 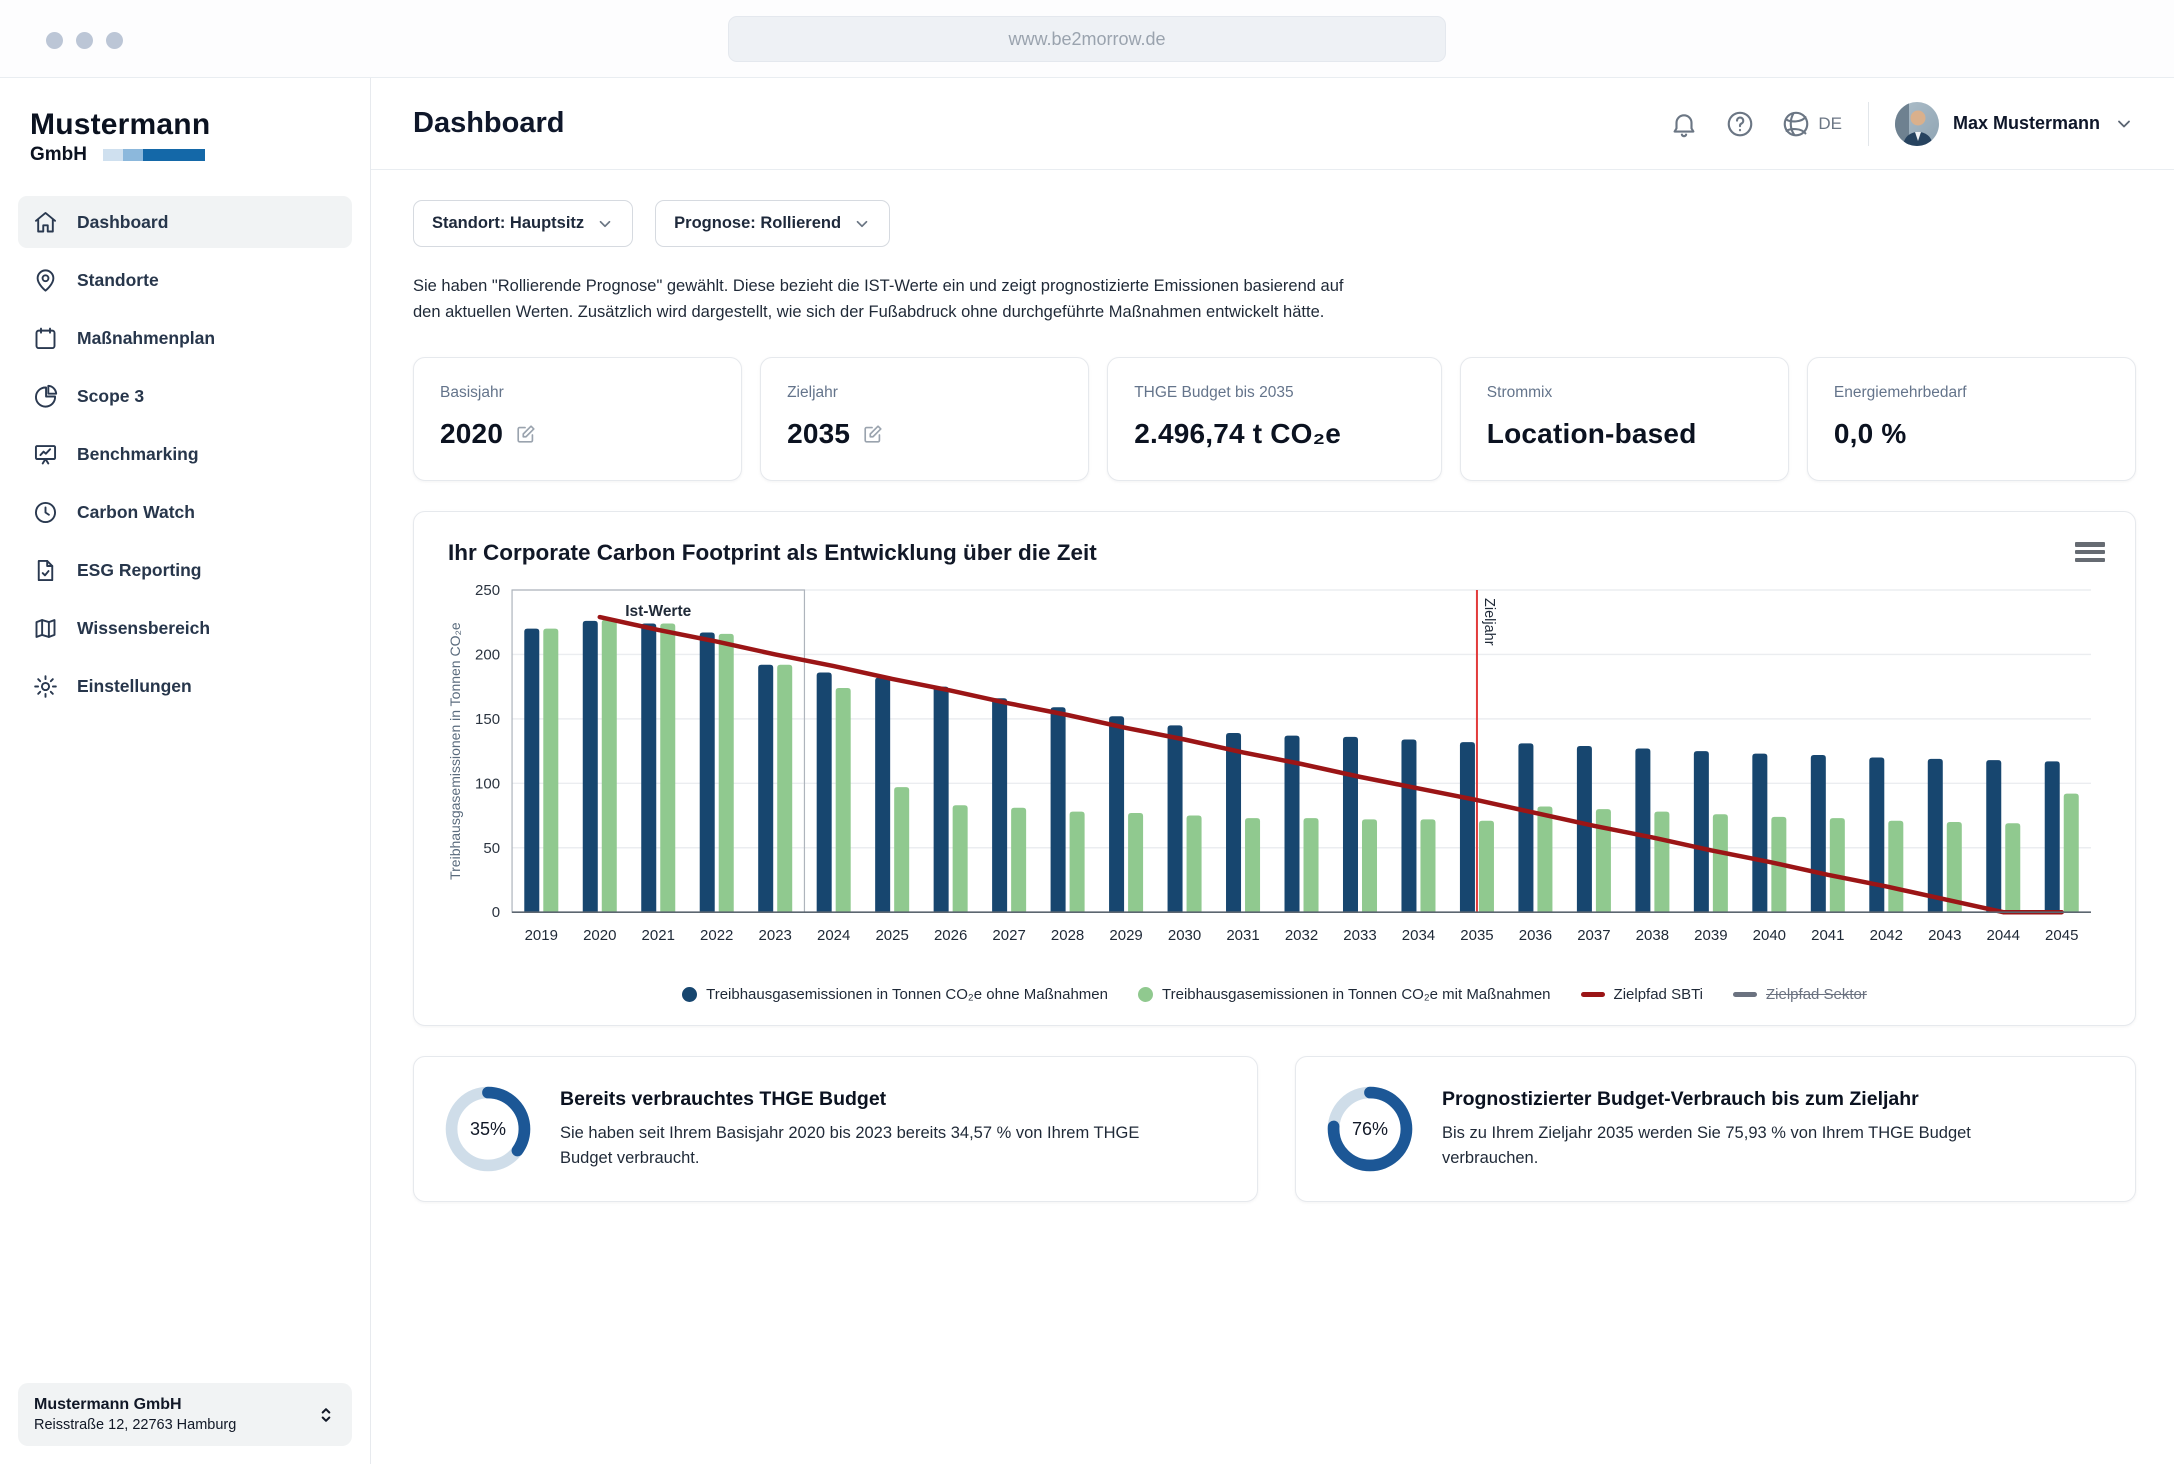 I want to click on gear-icon, so click(x=45, y=686).